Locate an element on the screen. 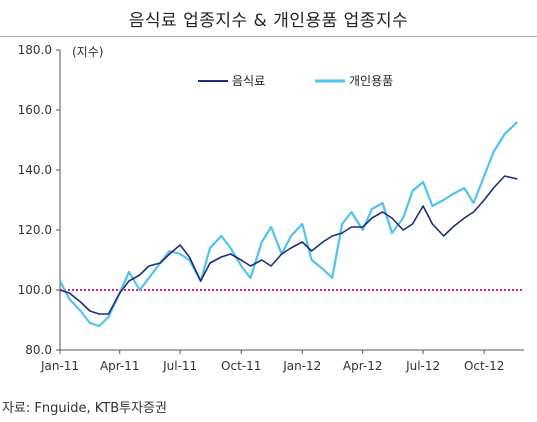 The image size is (537, 422). y-unit-label: (지수) is located at coordinates (87, 52).